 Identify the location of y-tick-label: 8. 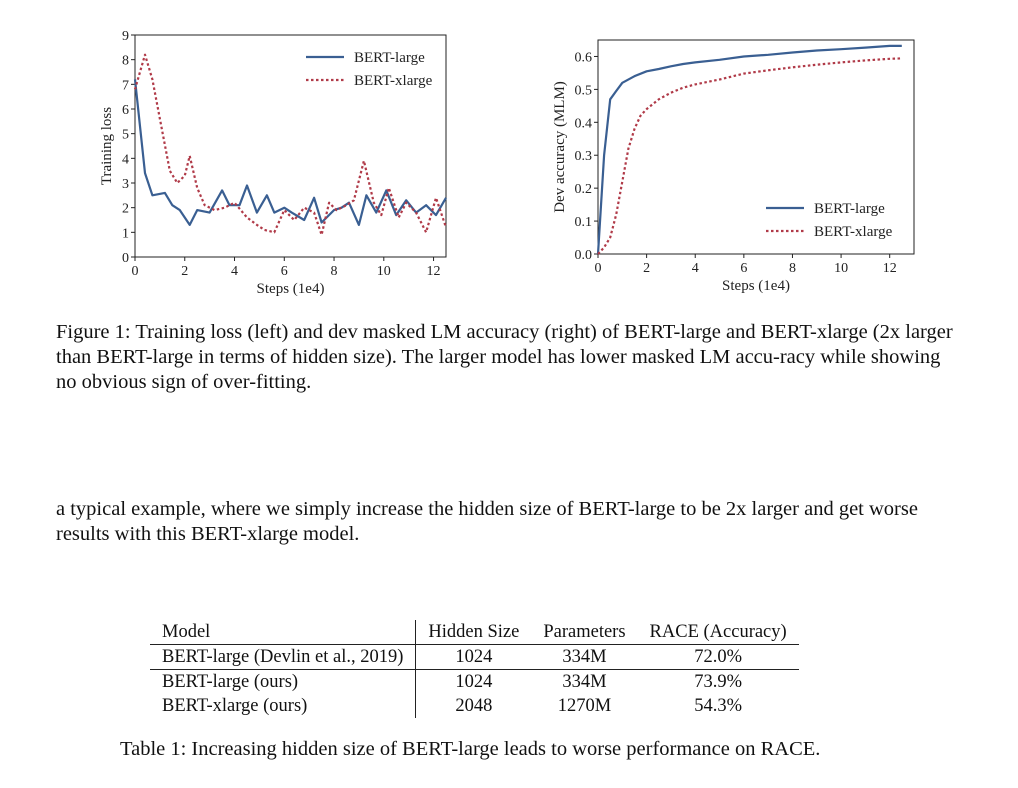
(125, 61).